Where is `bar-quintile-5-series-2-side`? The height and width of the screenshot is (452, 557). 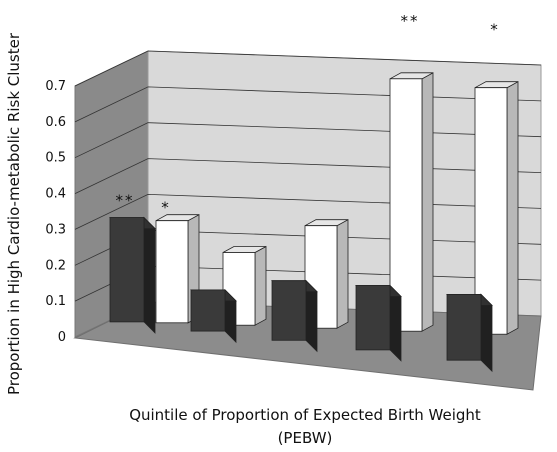
bar-quintile-5-series-2-side is located at coordinates (512, 208).